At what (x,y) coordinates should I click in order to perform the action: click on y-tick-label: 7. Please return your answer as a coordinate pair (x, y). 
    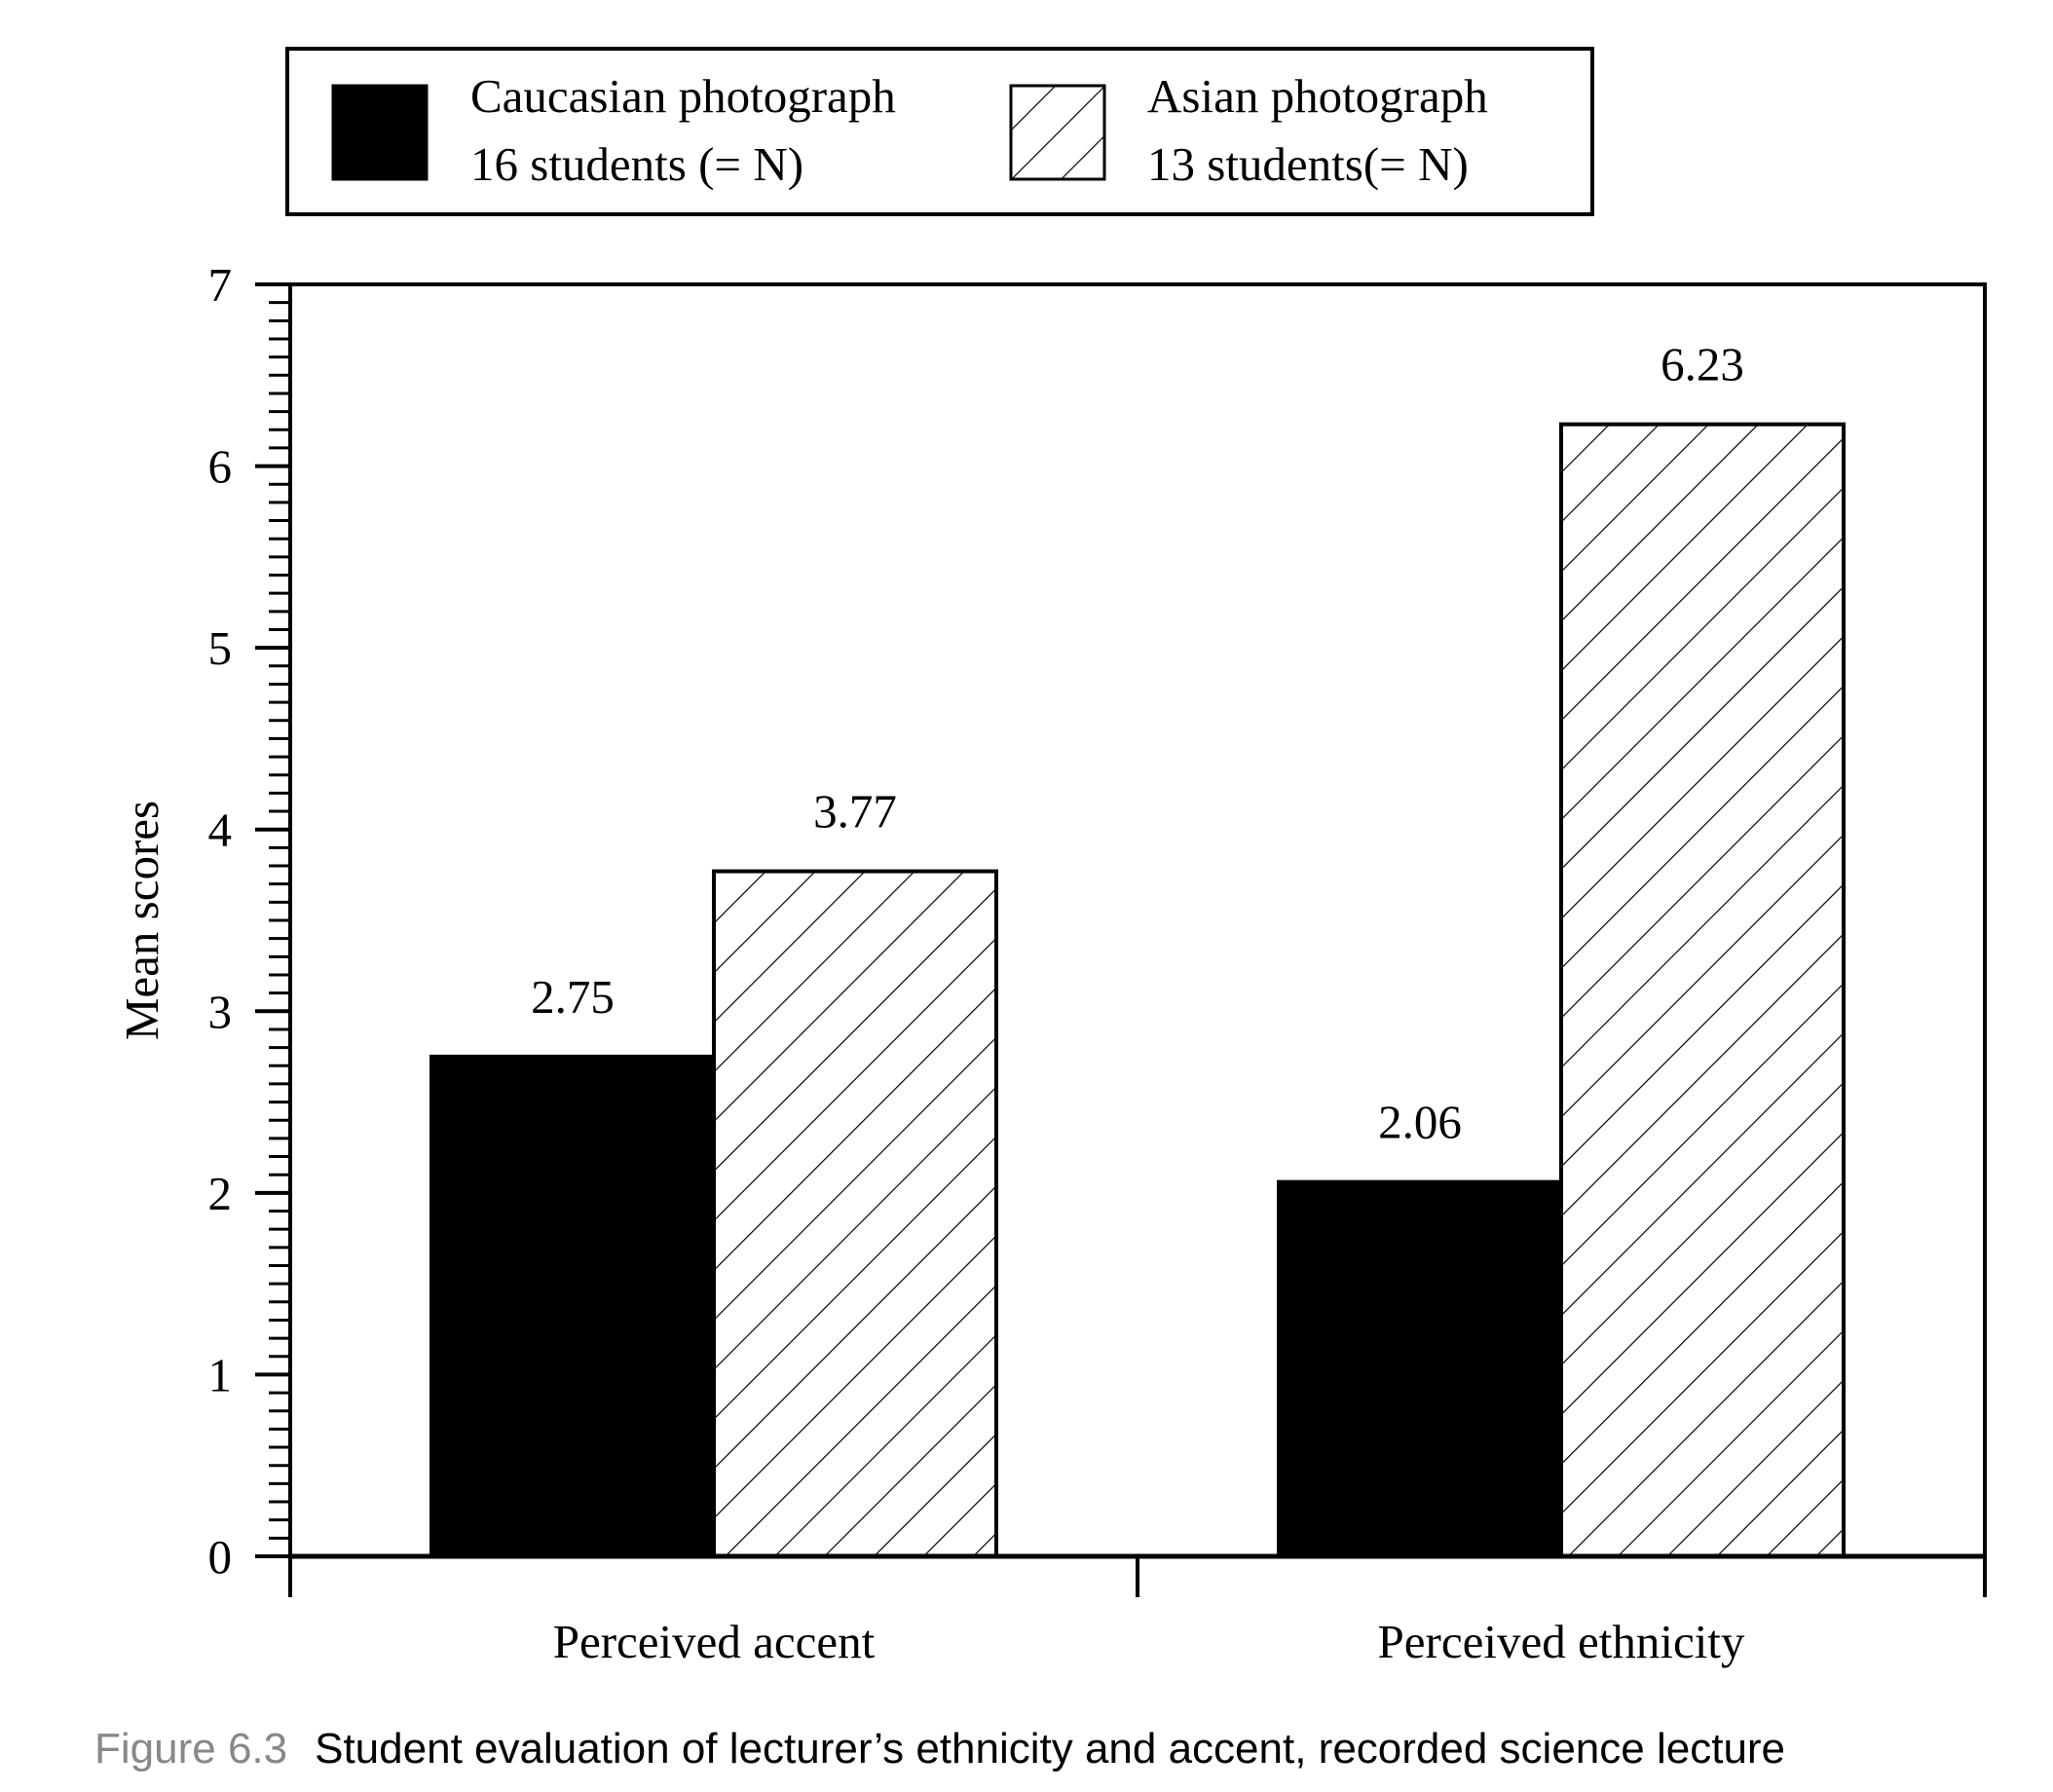
    Looking at the image, I should click on (220, 285).